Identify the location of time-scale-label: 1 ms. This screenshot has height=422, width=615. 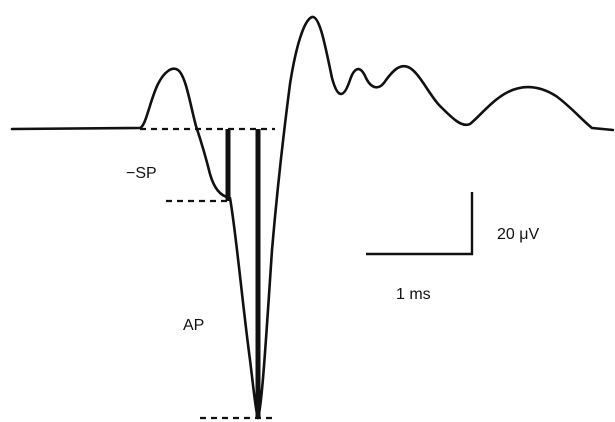
(413, 294).